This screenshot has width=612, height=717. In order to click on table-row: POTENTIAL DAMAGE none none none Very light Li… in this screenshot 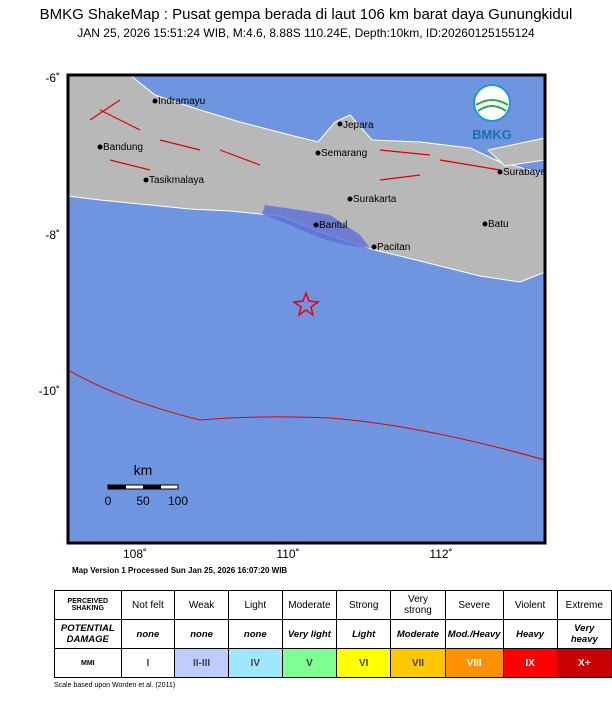, I will do `click(333, 634)`.